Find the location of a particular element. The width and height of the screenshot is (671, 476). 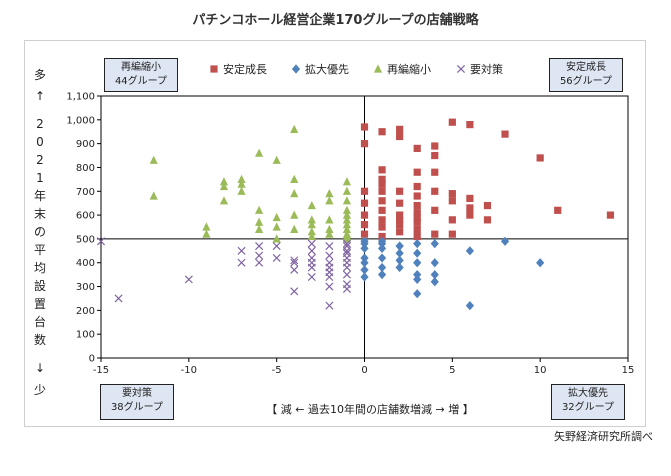

quadrant-top-left-count: 44グループ is located at coordinates (141, 81).